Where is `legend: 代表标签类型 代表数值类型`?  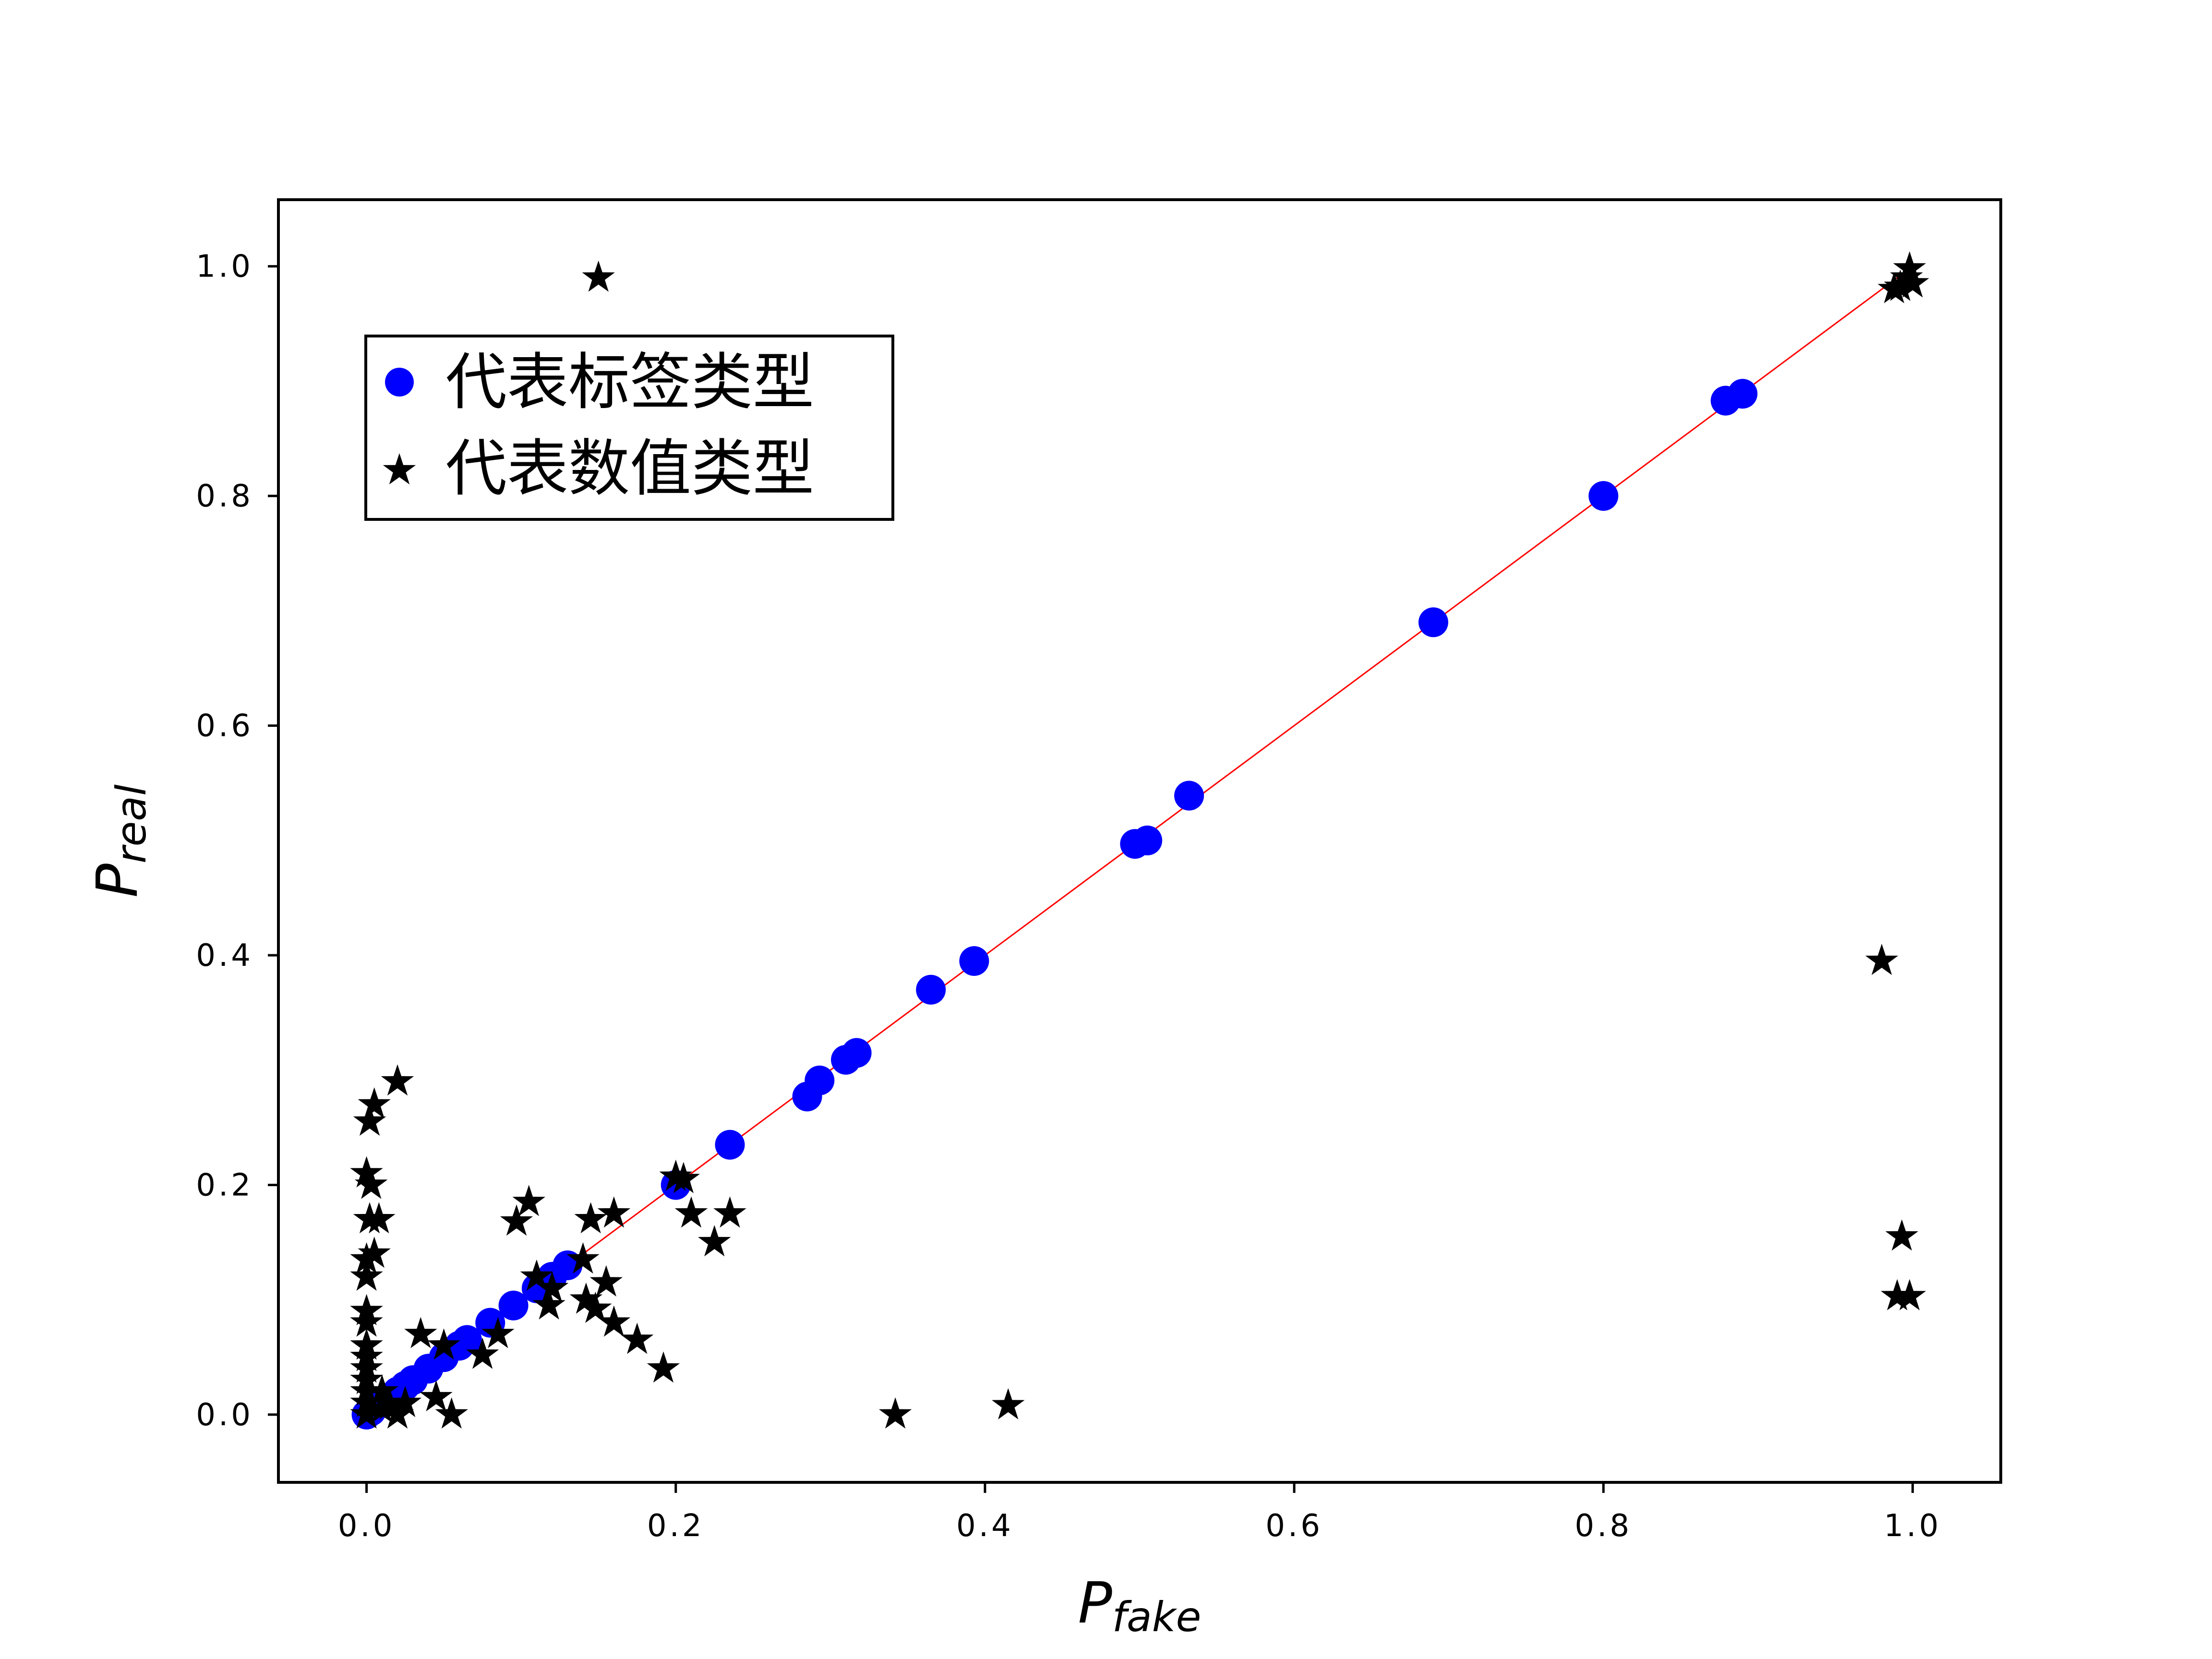
legend: 代表标签类型 代表数值类型 is located at coordinates (629, 428).